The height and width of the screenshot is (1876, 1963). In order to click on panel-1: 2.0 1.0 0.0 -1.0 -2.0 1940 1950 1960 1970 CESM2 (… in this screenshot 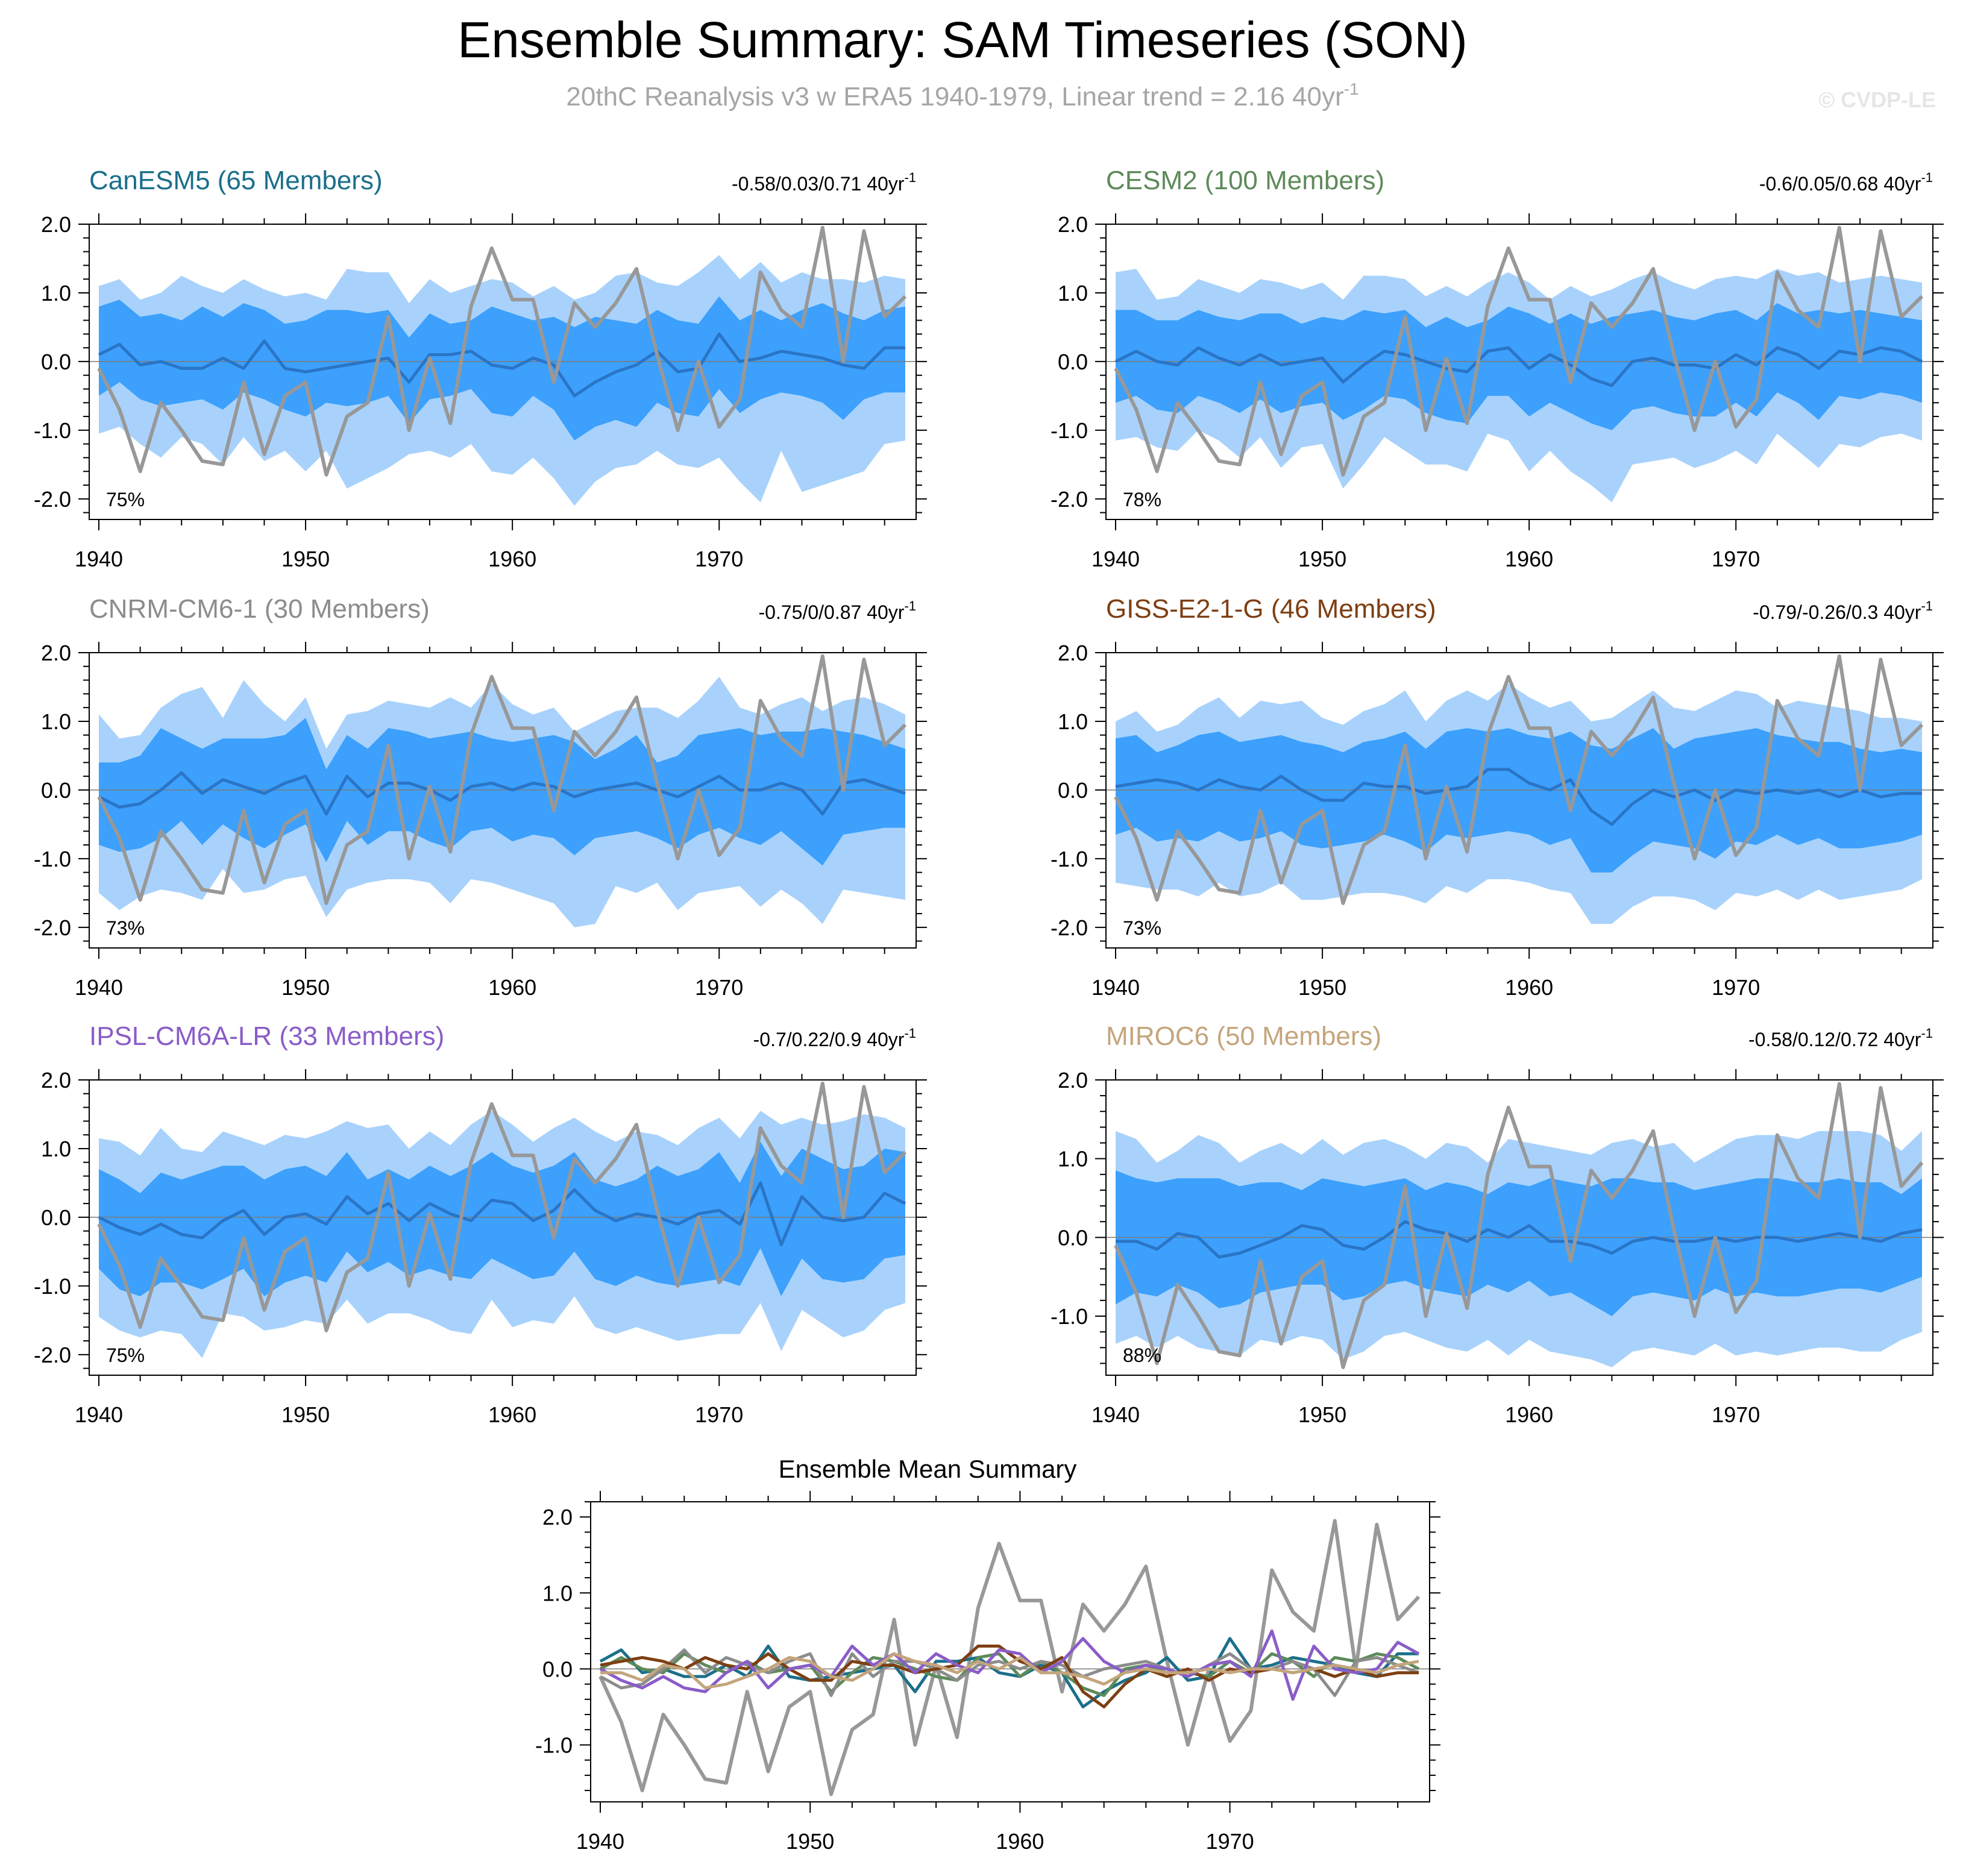, I will do `click(1497, 368)`.